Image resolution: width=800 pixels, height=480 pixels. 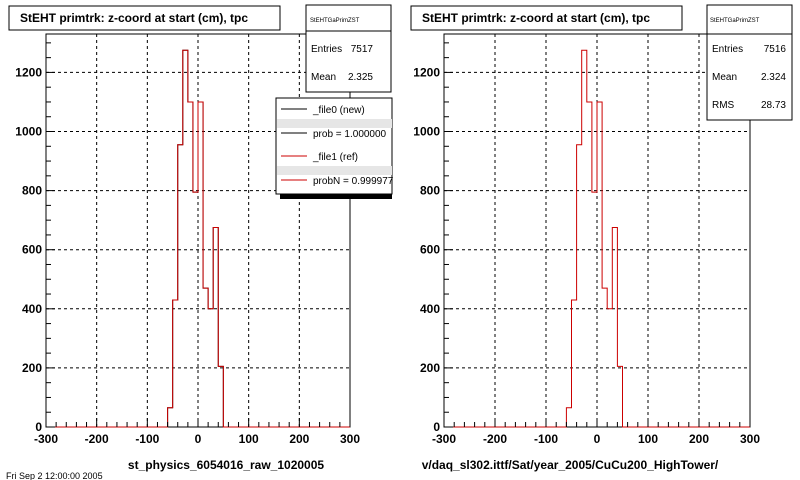 What do you see at coordinates (775, 49) in the screenshot?
I see `stats-entries-value: 7516` at bounding box center [775, 49].